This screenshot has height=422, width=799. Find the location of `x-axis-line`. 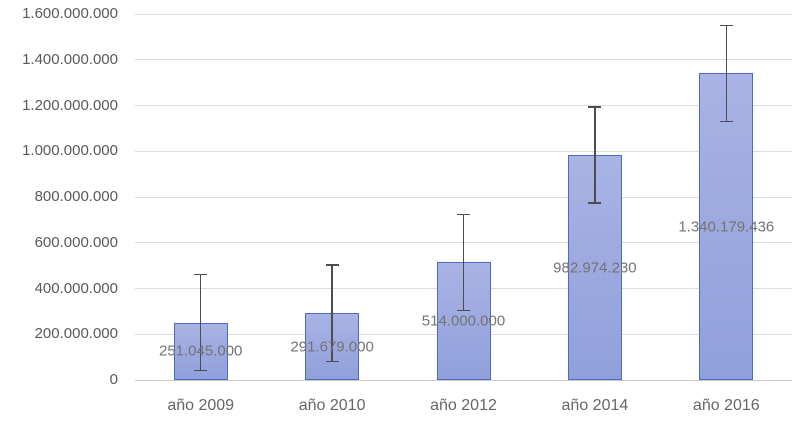

x-axis-line is located at coordinates (463, 380).